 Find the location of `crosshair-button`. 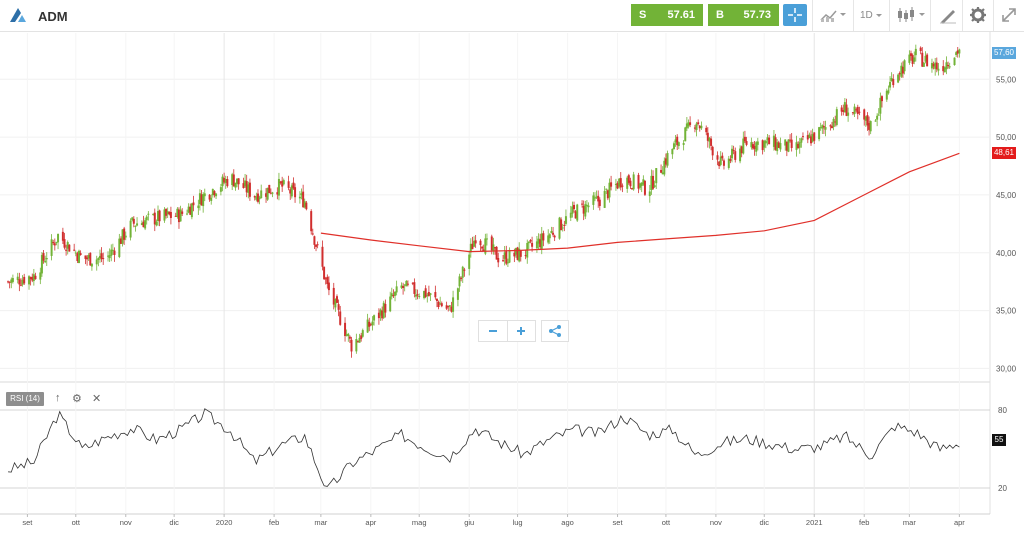

crosshair-button is located at coordinates (795, 15).